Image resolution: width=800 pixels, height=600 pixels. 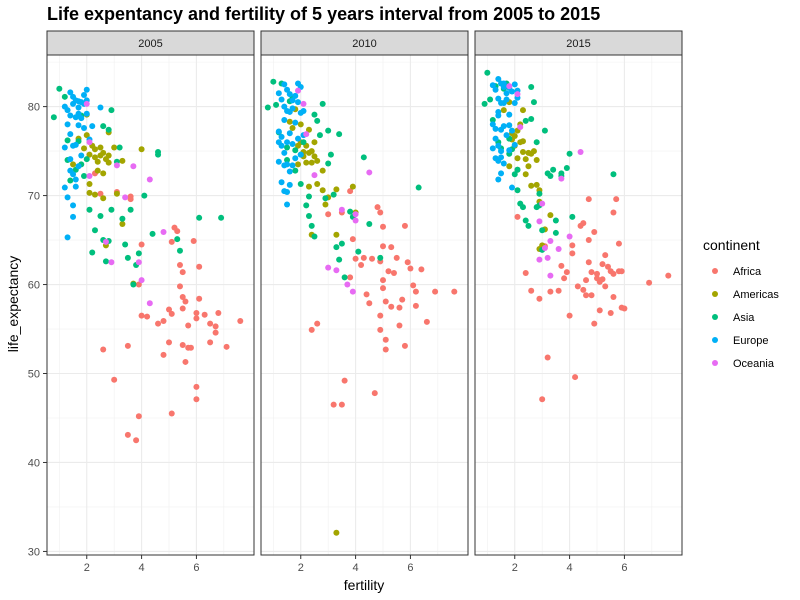 I want to click on series-africa, so click(x=383, y=298).